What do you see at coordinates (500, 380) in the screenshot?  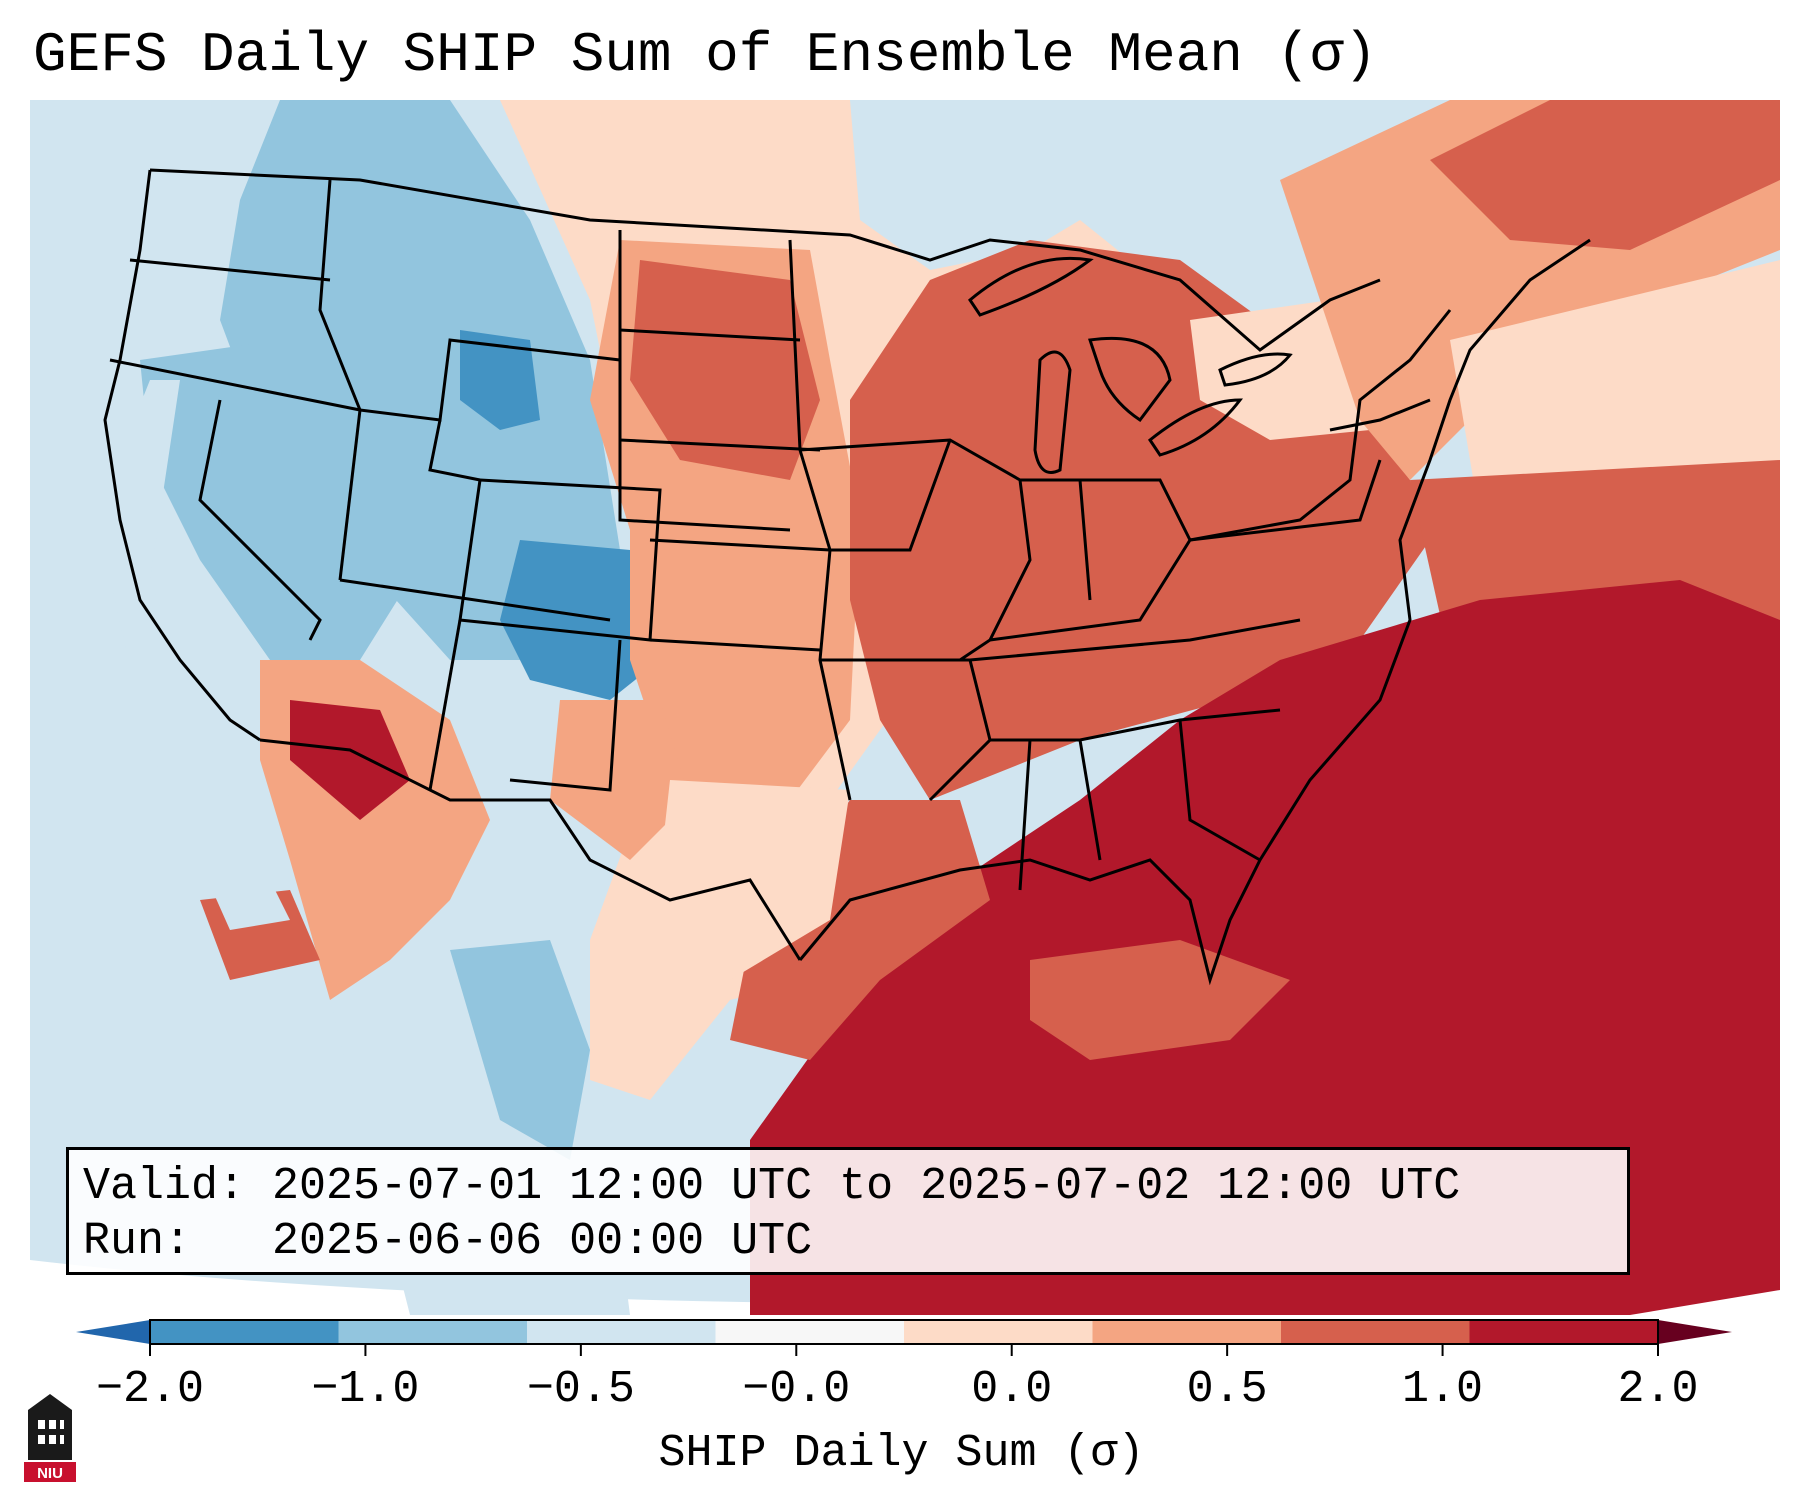 I see `anomaly-area-wyoming-core` at bounding box center [500, 380].